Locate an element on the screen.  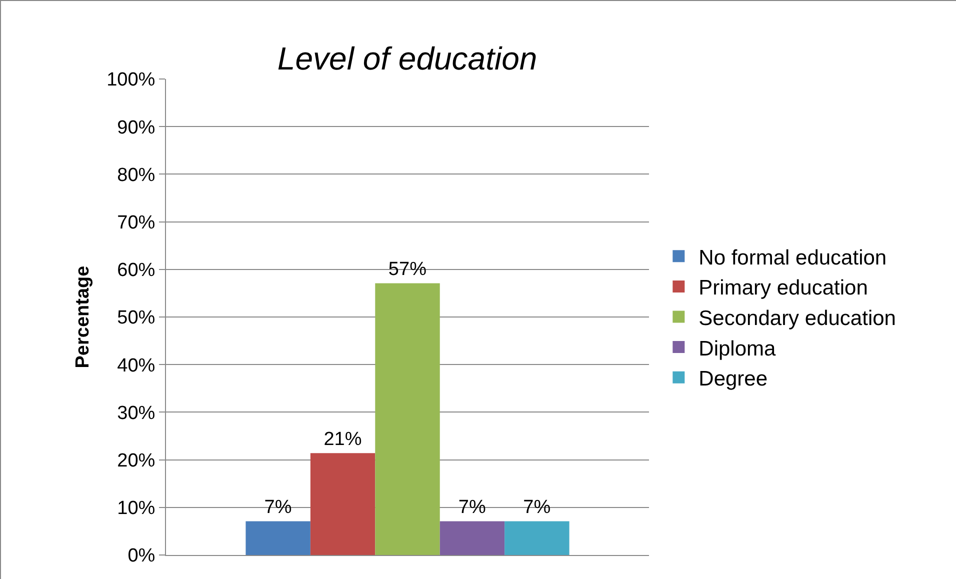
legend-label: Degree is located at coordinates (733, 379).